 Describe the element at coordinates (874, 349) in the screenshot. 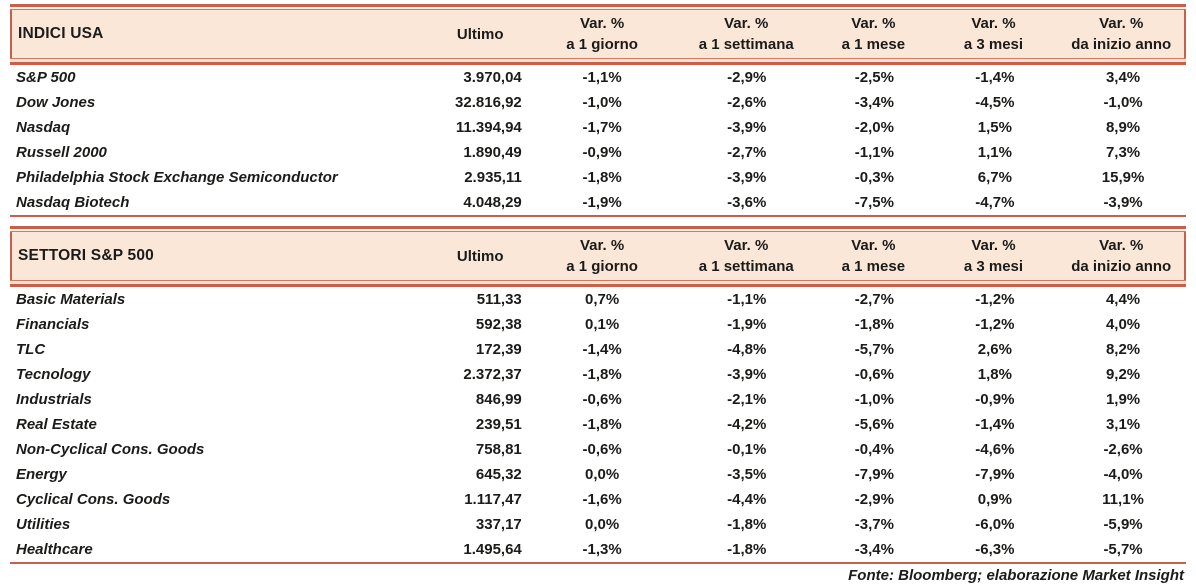

I see `var-value: -5,7%` at that location.